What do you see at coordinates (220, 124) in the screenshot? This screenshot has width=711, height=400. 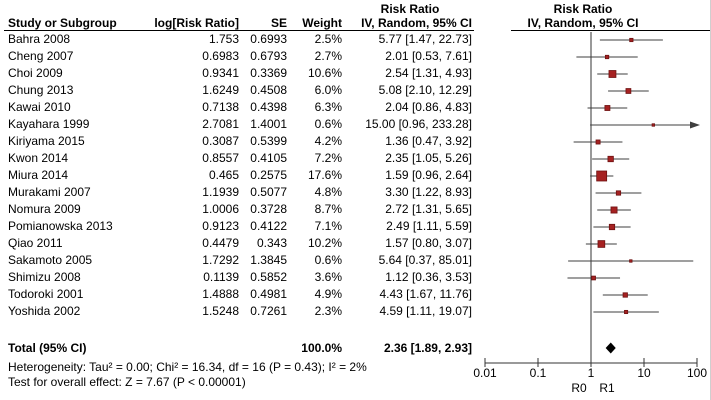 I see `study-log-rr: 2.7081` at bounding box center [220, 124].